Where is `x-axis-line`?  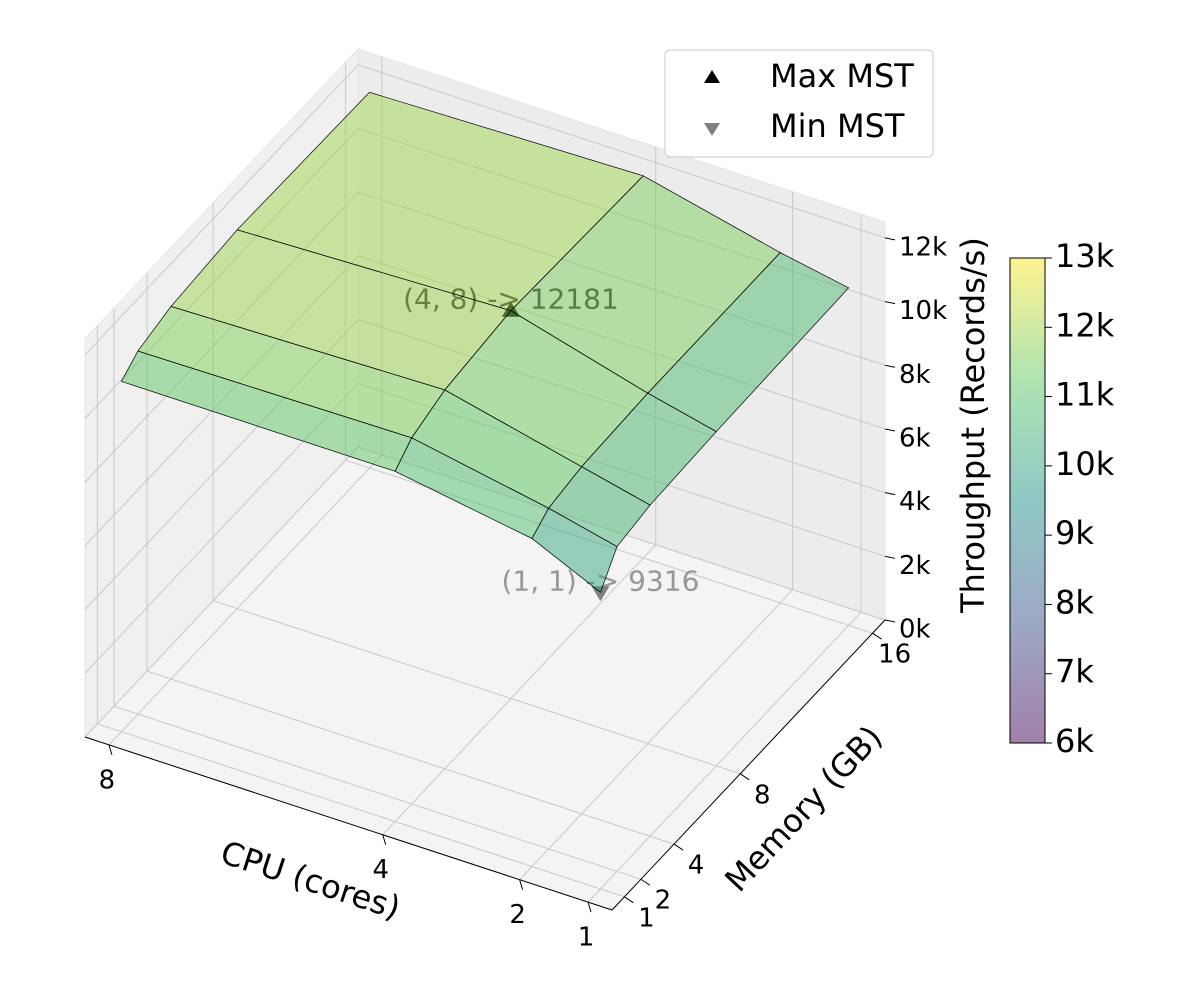 x-axis-line is located at coordinates (348, 823).